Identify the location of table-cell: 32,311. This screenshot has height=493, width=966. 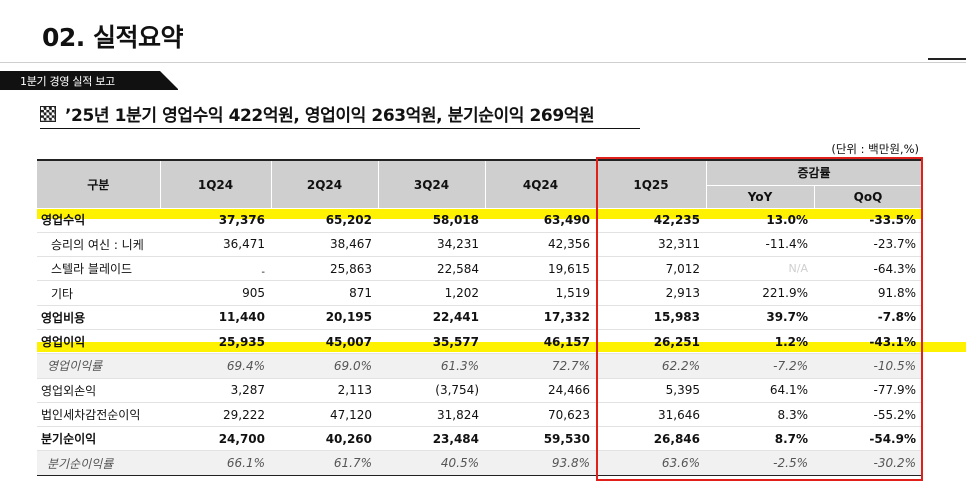
(651, 245).